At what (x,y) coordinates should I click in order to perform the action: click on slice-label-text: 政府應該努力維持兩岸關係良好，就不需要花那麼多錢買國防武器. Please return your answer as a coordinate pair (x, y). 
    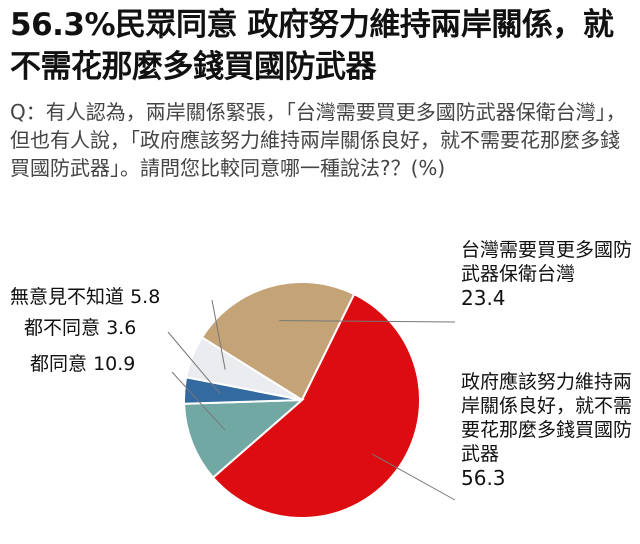
    Looking at the image, I should click on (547, 418).